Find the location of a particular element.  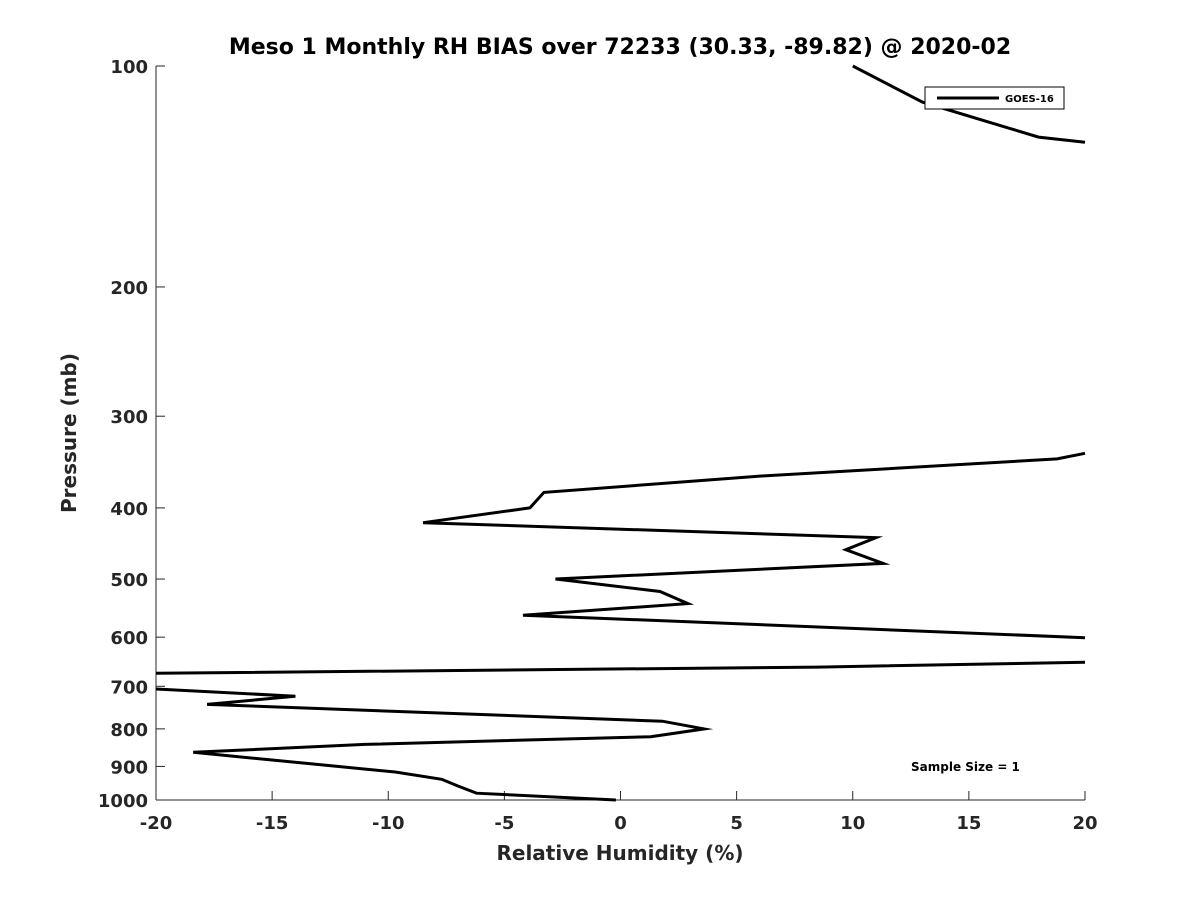

y-tick-label: 600 is located at coordinates (129, 638).